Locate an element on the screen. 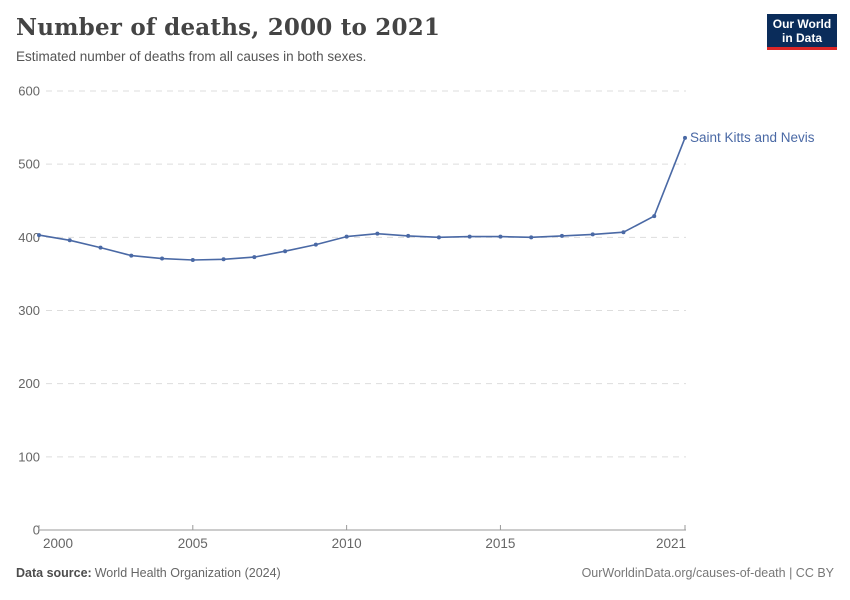 The height and width of the screenshot is (600, 850). data-point-2020 is located at coordinates (654, 216).